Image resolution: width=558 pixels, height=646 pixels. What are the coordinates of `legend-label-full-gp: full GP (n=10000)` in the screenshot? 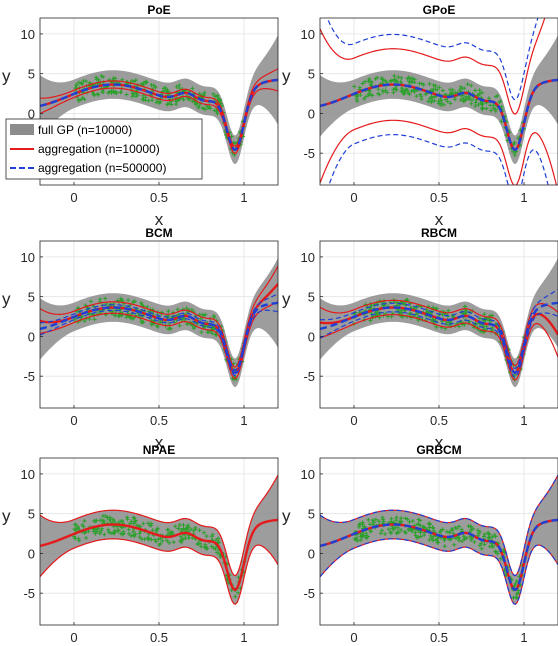 It's located at (85, 130).